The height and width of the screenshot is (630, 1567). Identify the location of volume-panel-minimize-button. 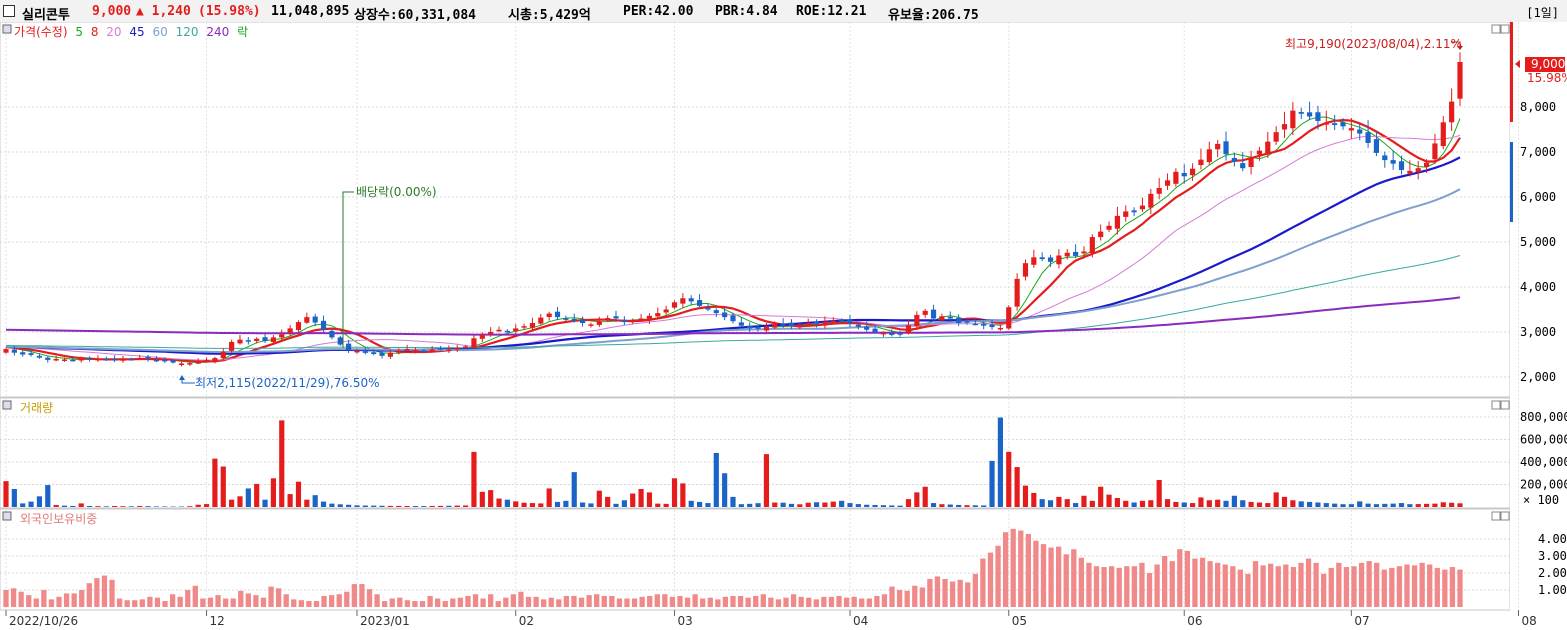
(1496, 405).